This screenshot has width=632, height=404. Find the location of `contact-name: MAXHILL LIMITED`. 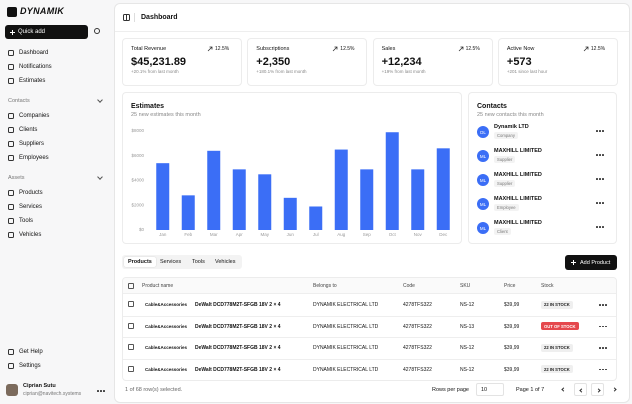

contact-name: MAXHILL LIMITED is located at coordinates (518, 199).